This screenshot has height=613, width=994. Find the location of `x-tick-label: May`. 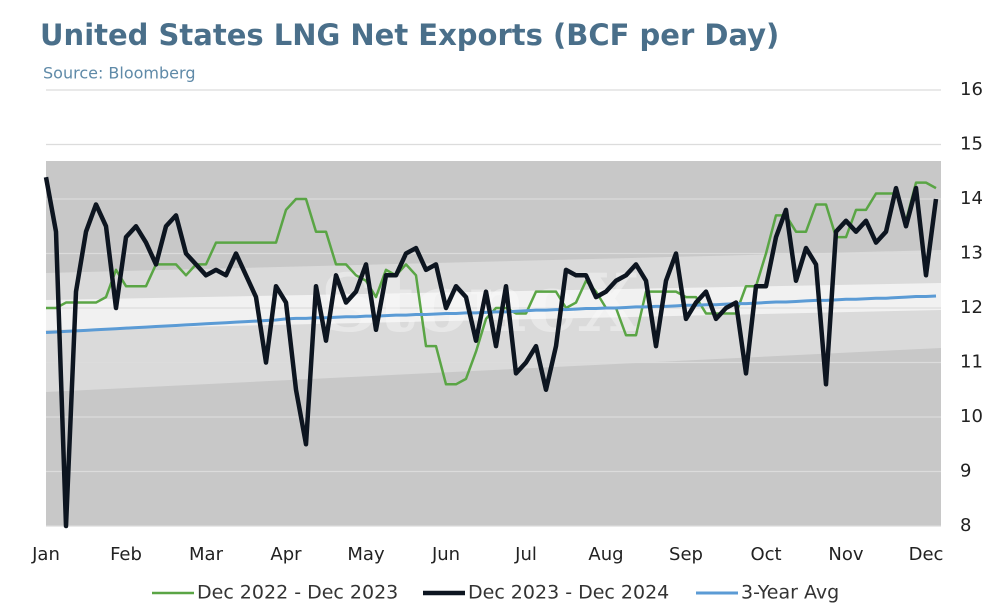

x-tick-label: May is located at coordinates (366, 554).